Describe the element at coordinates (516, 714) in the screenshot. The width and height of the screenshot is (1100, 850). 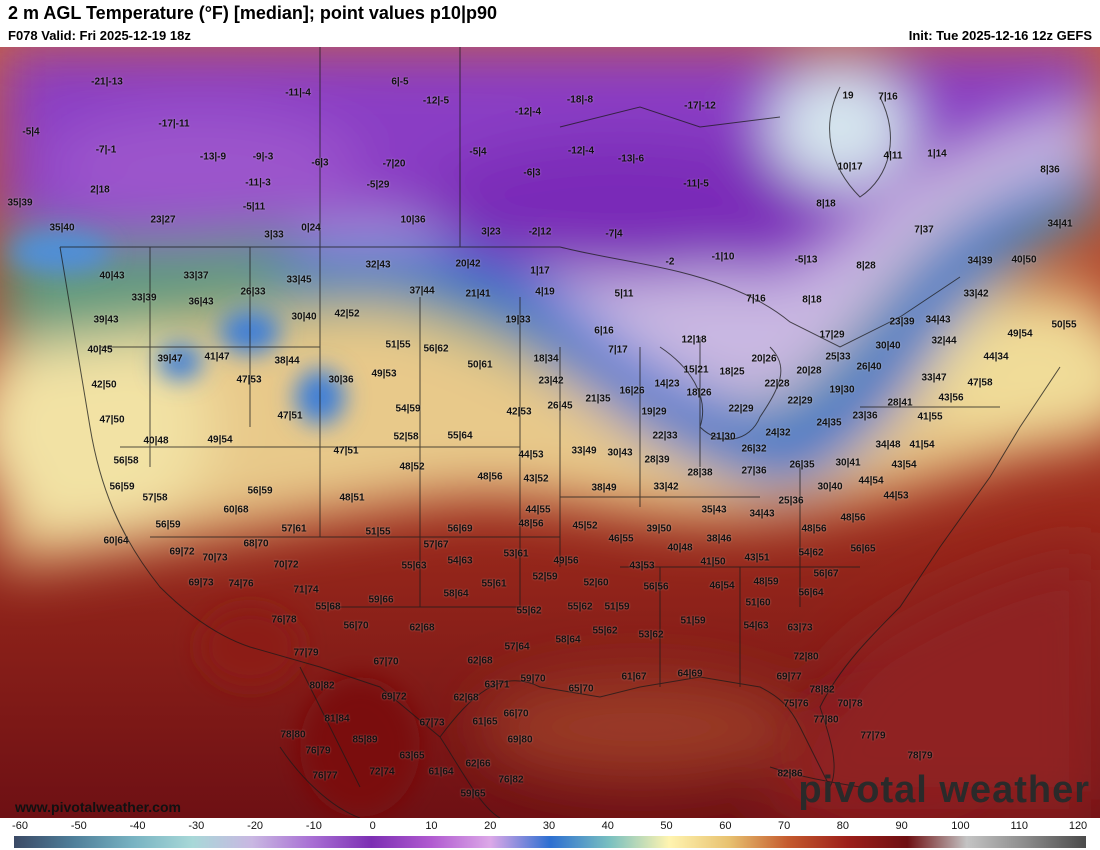
I see `point-value: 66|70` at that location.